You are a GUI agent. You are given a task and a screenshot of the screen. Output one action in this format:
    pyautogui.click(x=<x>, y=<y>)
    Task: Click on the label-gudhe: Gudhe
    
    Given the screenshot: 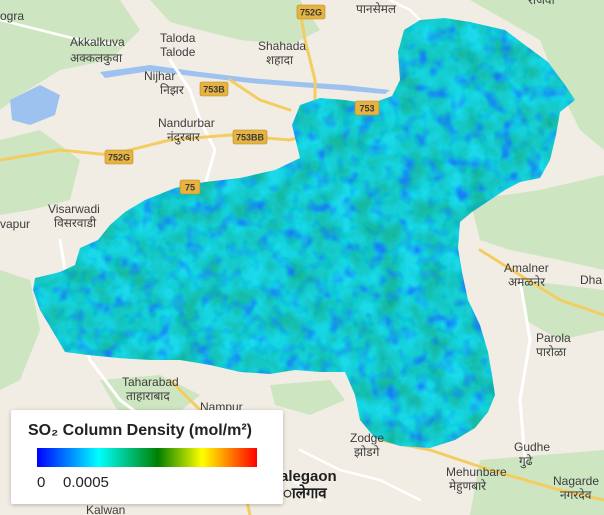 What is the action you would take?
    pyautogui.click(x=532, y=447)
    